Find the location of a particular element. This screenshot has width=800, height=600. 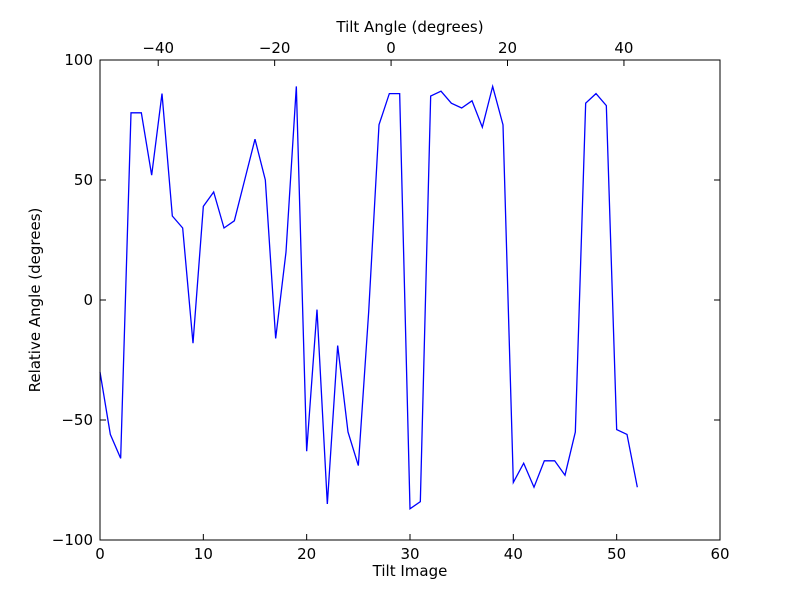

x-axis-title: Tilt Image is located at coordinates (410, 571).